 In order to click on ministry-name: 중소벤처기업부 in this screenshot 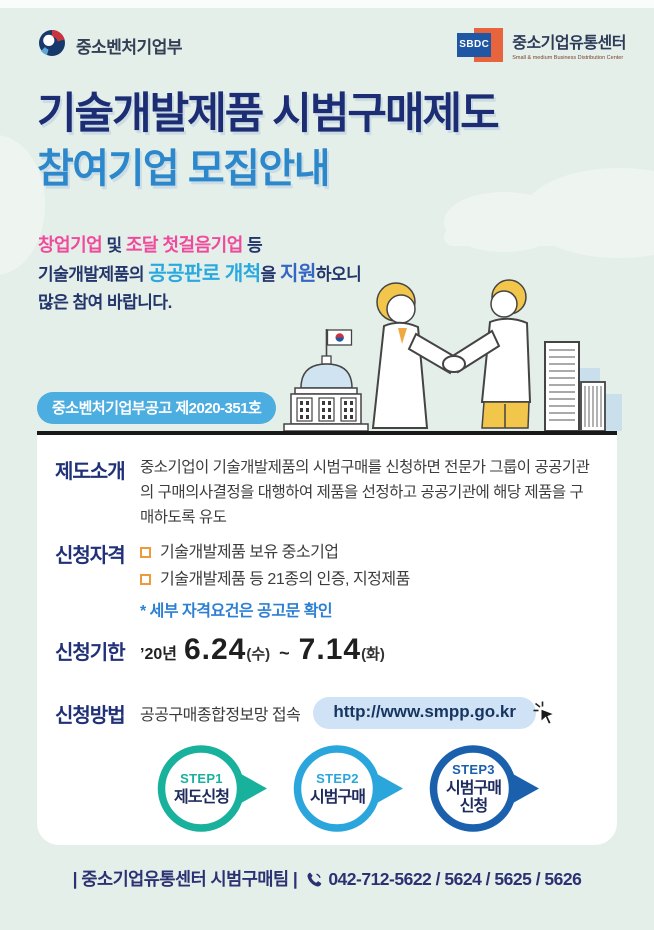, I will do `click(129, 47)`.